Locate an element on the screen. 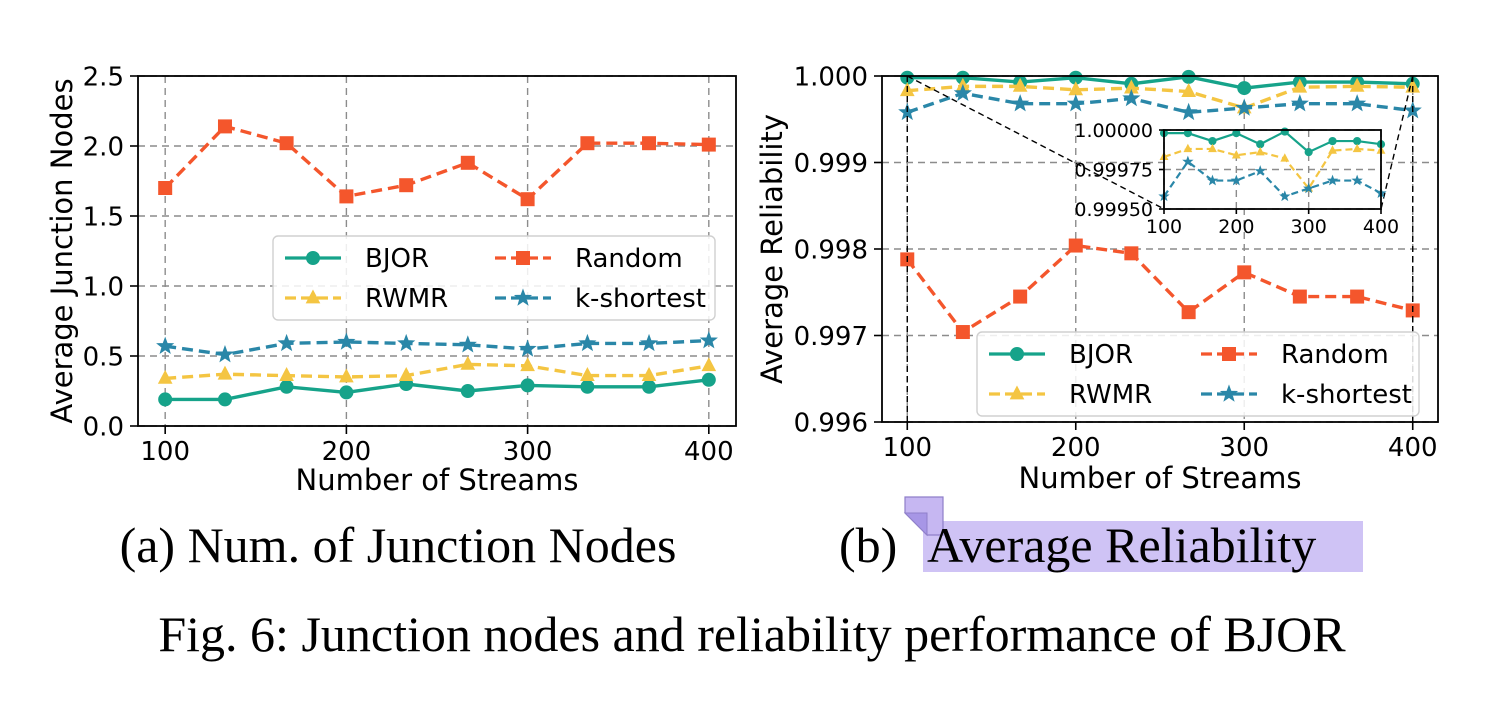  inset-series-k-shortest is located at coordinates (1272, 178).